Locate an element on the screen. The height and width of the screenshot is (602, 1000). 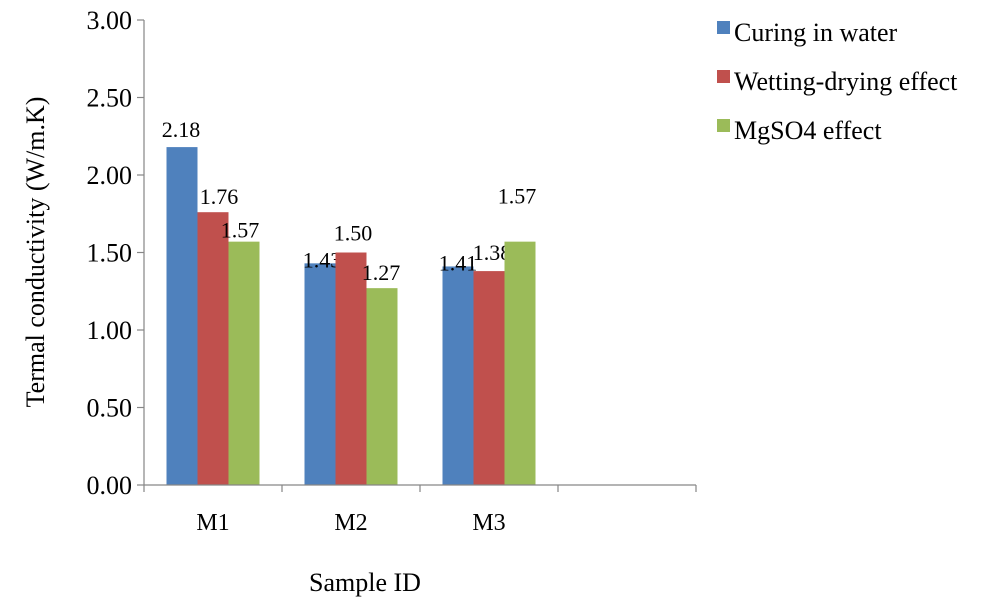
legend-label: MgSO4 effect is located at coordinates (808, 130).